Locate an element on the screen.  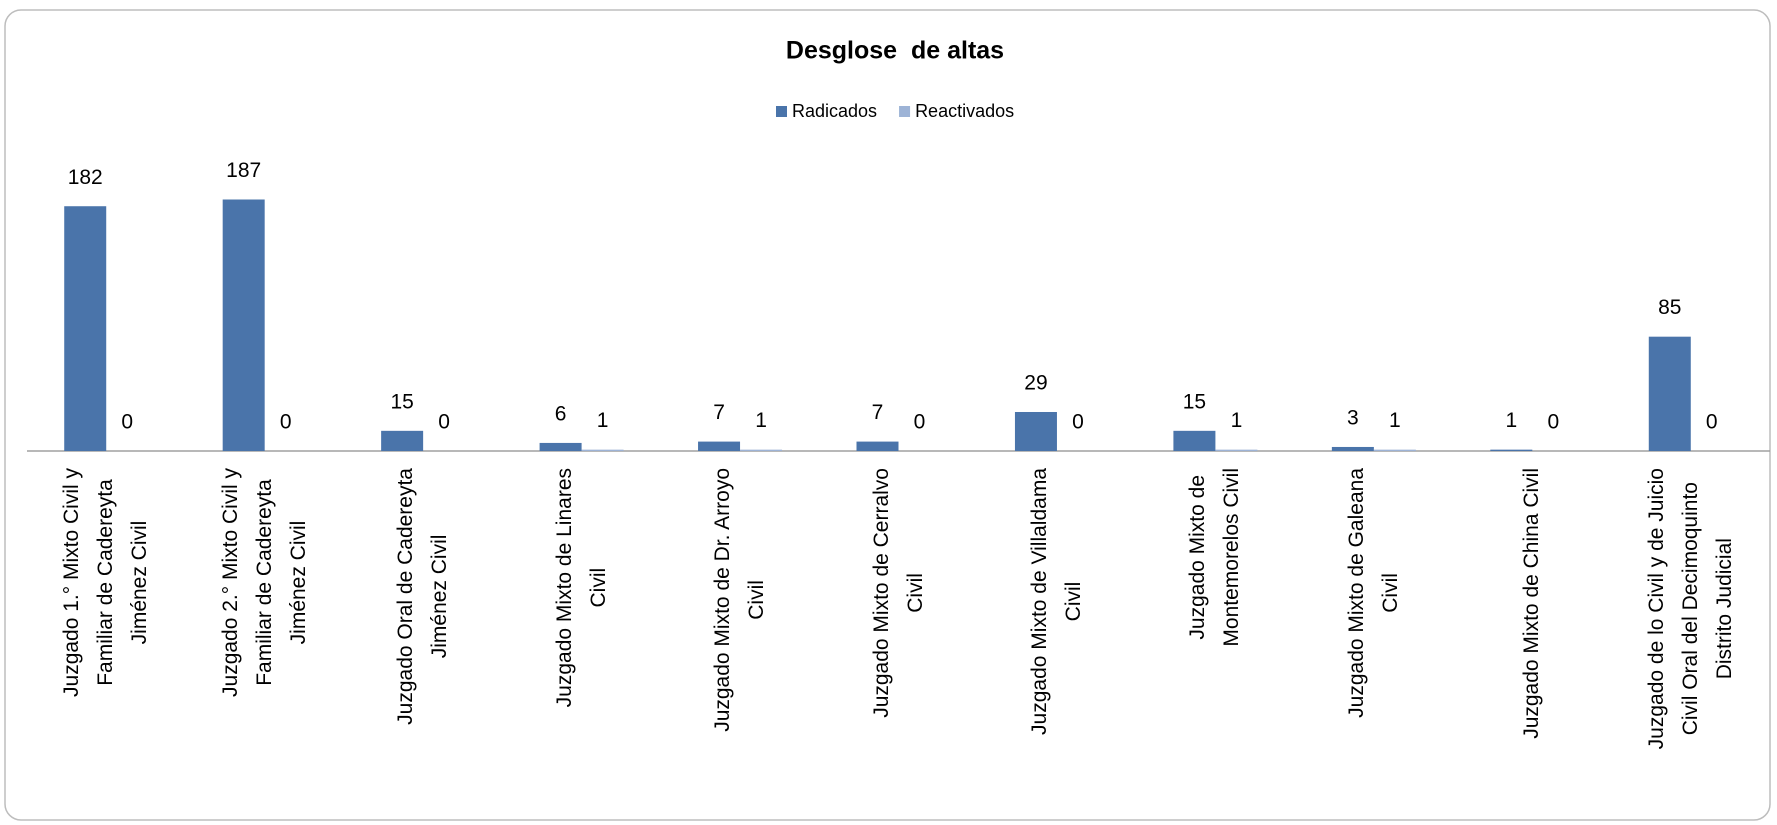
x-tick-label: Juzgado Mixto de Villaldama Civil is located at coordinates (1056, 601).